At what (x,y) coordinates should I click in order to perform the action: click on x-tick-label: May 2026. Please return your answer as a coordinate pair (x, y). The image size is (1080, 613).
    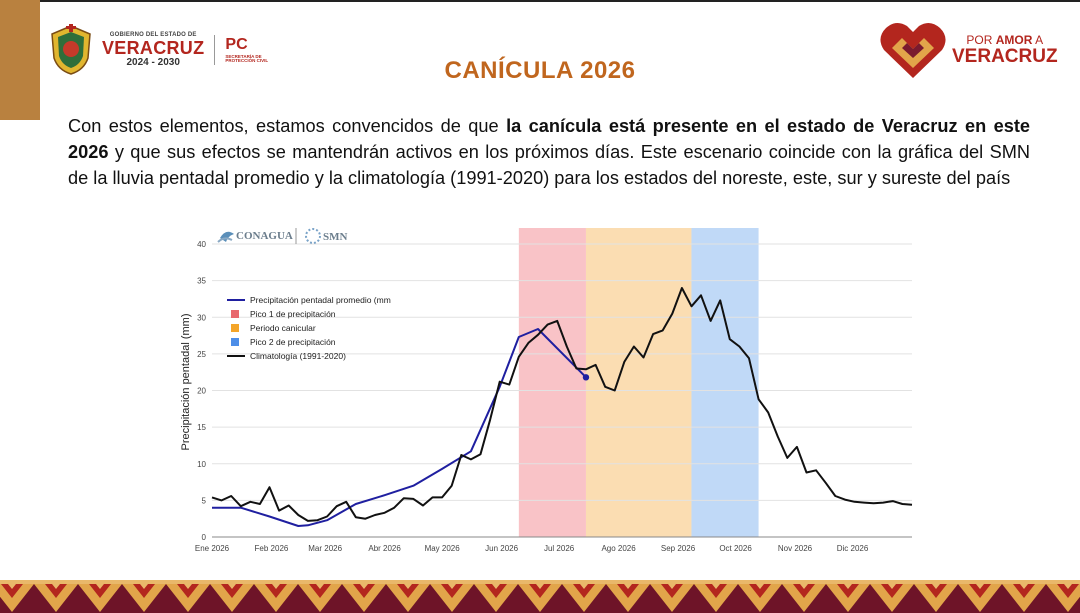
    Looking at the image, I should click on (443, 548).